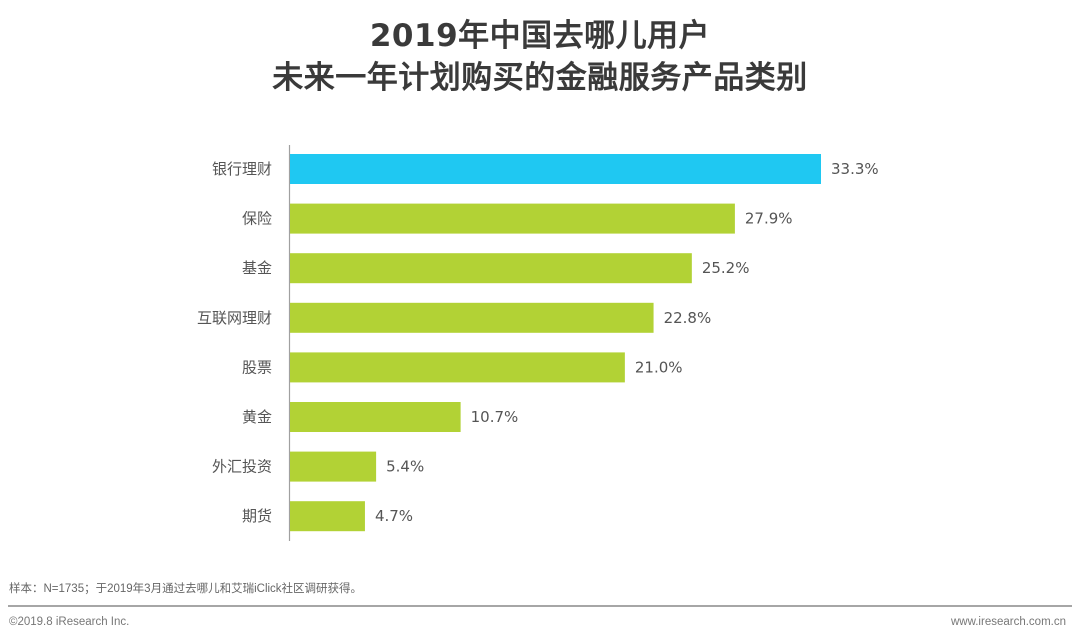 The width and height of the screenshot is (1080, 638). Describe the element at coordinates (405, 467) in the screenshot. I see `value-label-6: 5.4%` at that location.